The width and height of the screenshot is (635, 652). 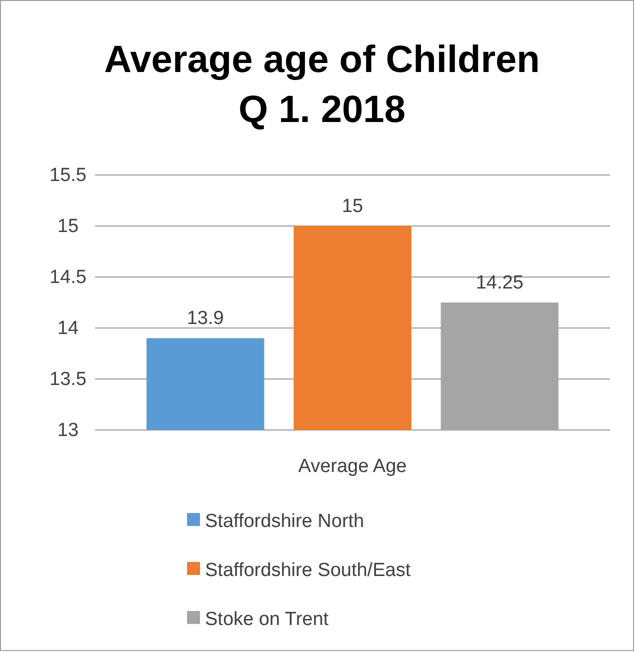 What do you see at coordinates (68, 379) in the screenshot?
I see `y-tick-label: 13.5` at bounding box center [68, 379].